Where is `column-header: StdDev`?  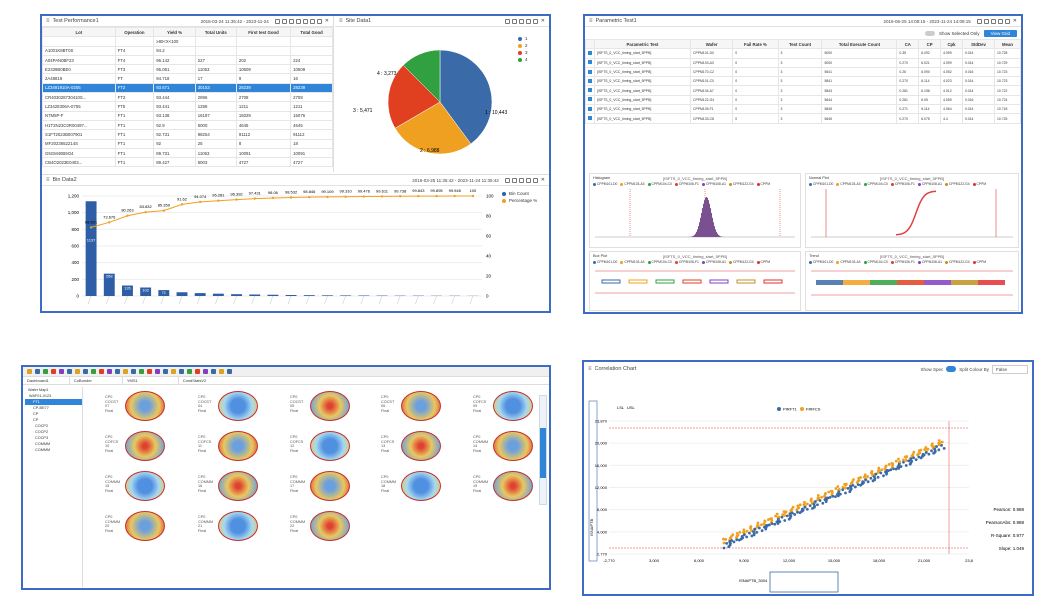
column-header: StdDev is located at coordinates (978, 44).